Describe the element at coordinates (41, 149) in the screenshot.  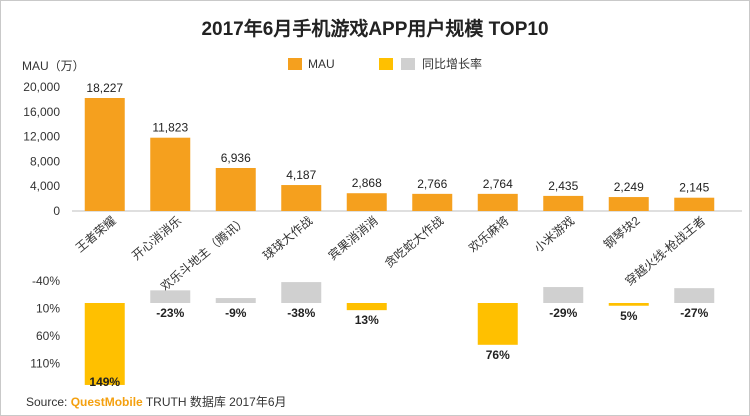
I see `mau-y-axis: 0 4,000 8,000 12,000 16,000 20,000` at that location.